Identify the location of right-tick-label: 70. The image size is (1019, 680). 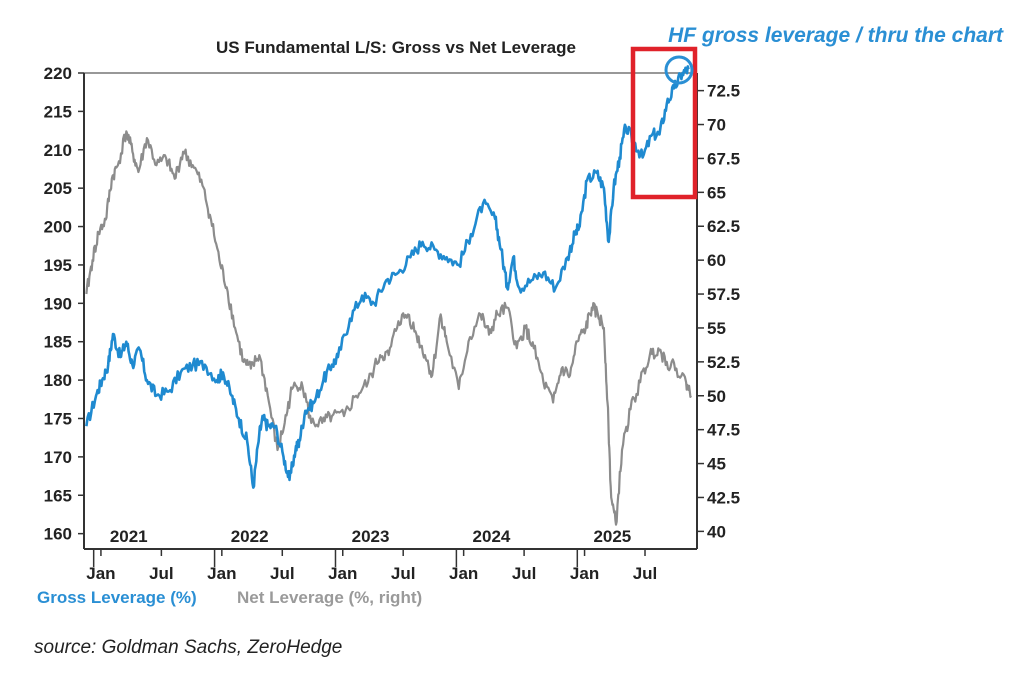
(716, 125).